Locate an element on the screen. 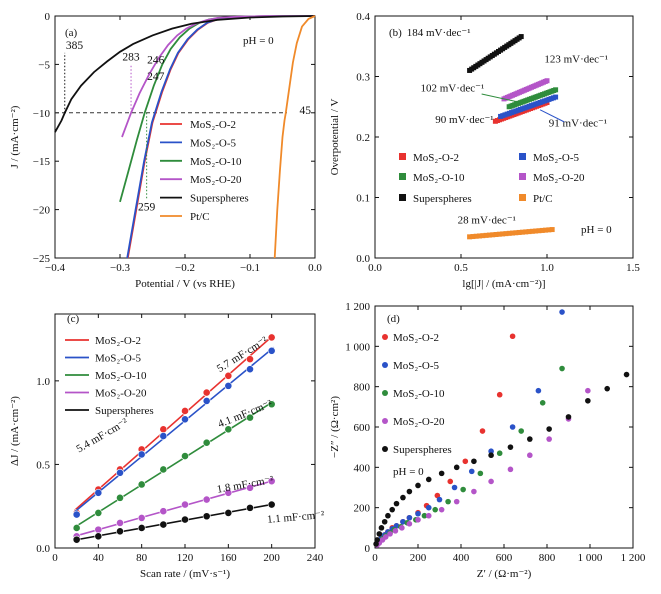 Image resolution: width=661 pixels, height=594 pixels. x-tick-label: 800 is located at coordinates (547, 558).